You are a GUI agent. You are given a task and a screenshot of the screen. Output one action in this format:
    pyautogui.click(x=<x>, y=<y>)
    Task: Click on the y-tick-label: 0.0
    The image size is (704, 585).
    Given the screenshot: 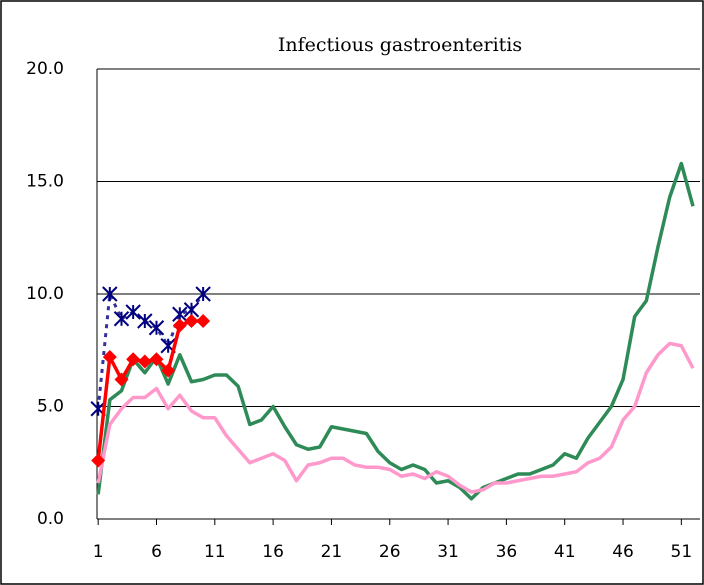 What is the action you would take?
    pyautogui.click(x=50, y=519)
    